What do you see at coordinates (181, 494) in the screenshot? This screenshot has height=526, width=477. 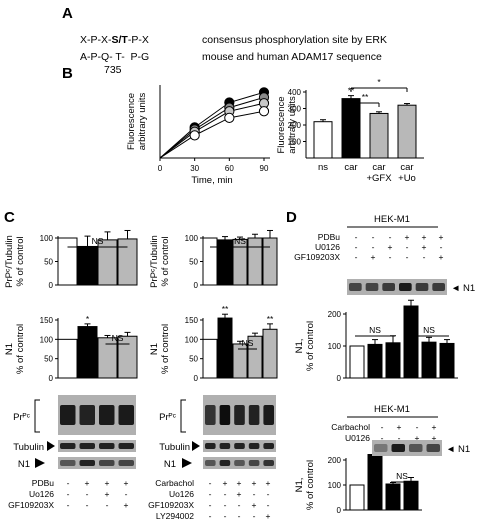 I see `treatment-label: Uo126` at bounding box center [181, 494].